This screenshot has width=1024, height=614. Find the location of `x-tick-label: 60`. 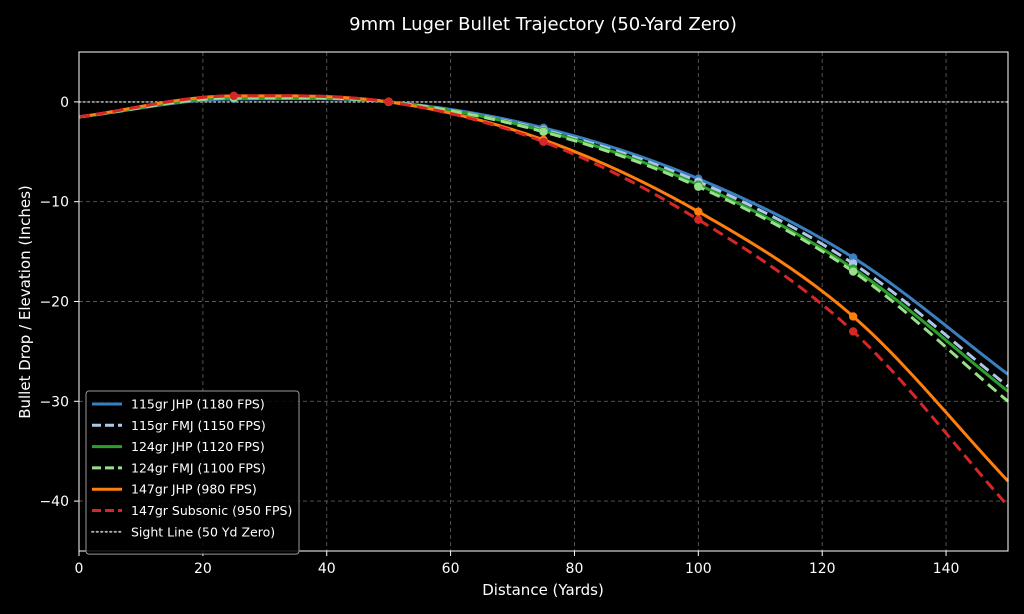

x-tick-label: 60 is located at coordinates (451, 569).